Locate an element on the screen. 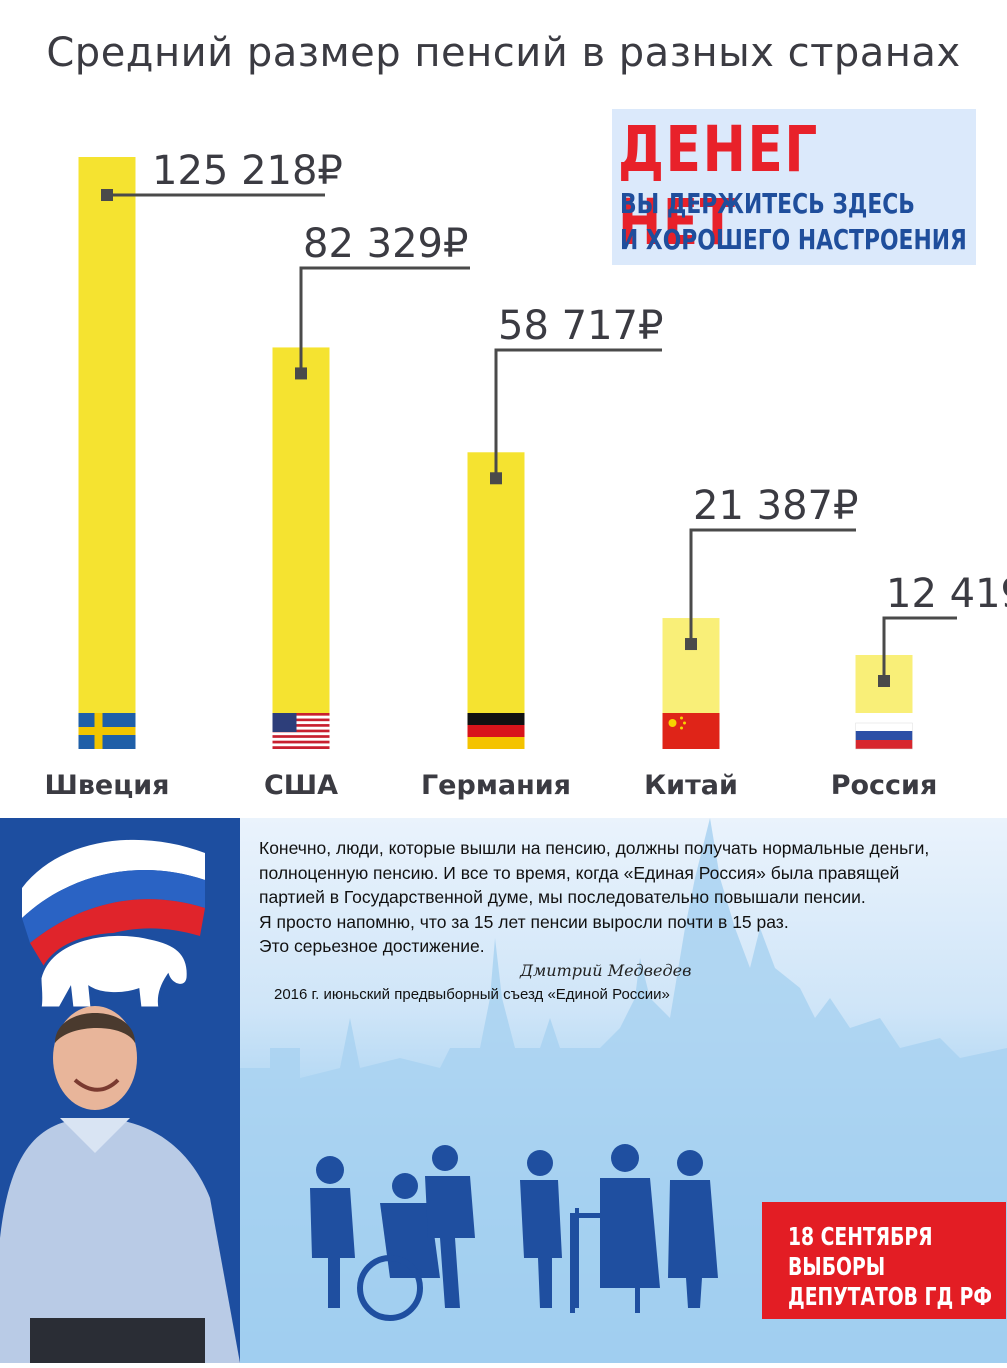 Image resolution: width=1007 pixels, height=1368 pixels. bear-icon is located at coordinates (114, 971).